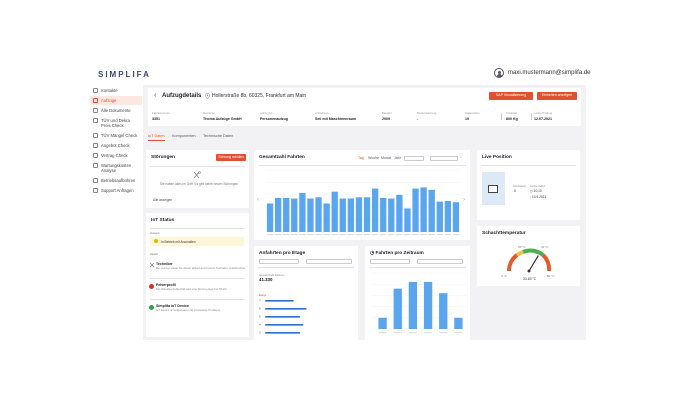 The image size is (680, 401). Describe the element at coordinates (95, 110) in the screenshot. I see `document-icon` at that location.